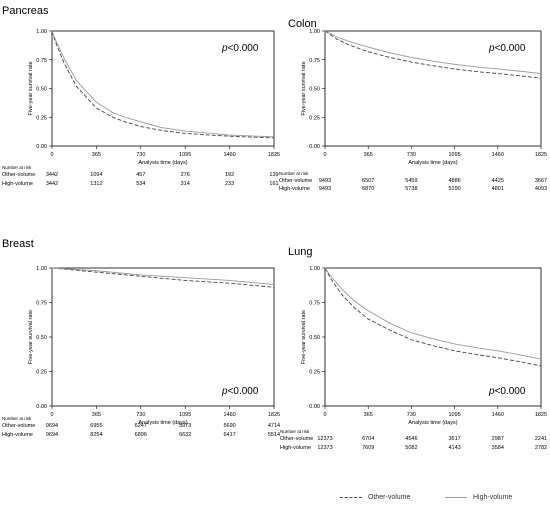 This screenshot has width=550, height=507. I want to click on risk-count: 12373, so click(324, 448).